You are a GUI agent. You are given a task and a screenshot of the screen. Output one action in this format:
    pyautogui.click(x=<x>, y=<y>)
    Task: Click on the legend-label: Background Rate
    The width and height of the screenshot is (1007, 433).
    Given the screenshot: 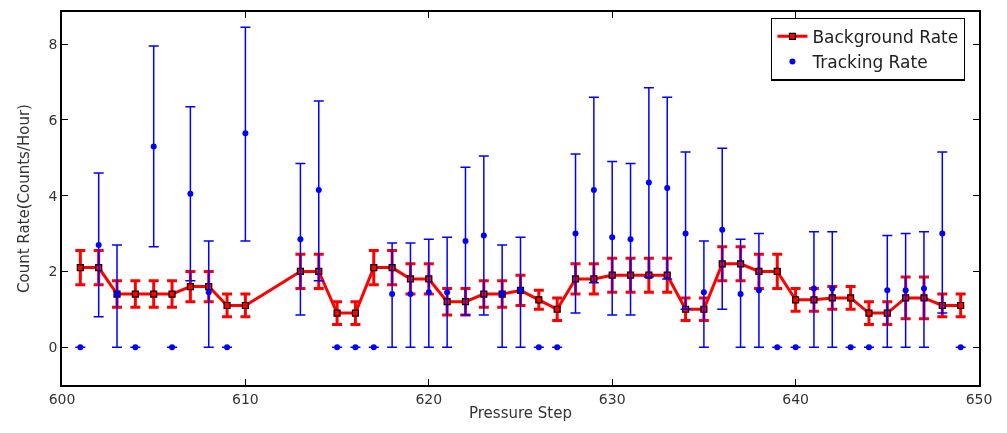 What is the action you would take?
    pyautogui.click(x=885, y=36)
    